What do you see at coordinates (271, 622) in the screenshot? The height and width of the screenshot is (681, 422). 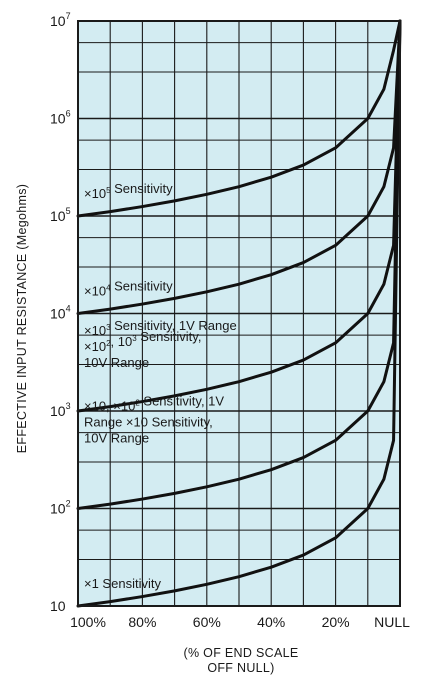 I see `x-tick-label: 40%` at bounding box center [271, 622].